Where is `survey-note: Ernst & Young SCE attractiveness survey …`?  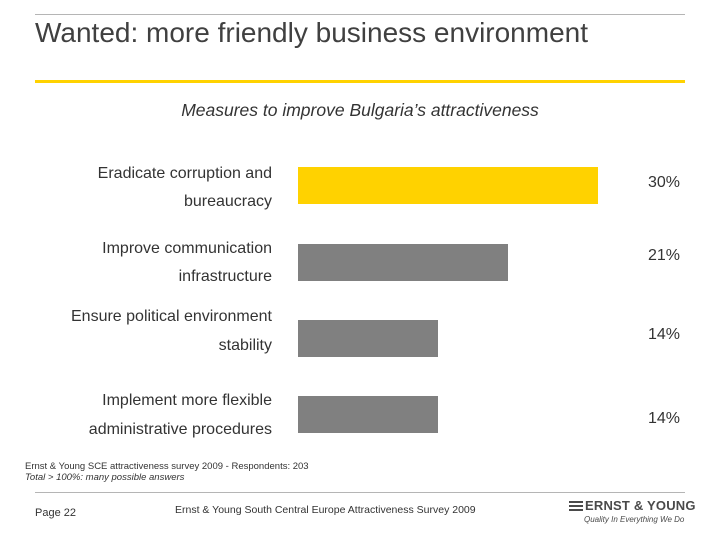 survey-note: Ernst & Young SCE attractiveness survey … is located at coordinates (167, 472).